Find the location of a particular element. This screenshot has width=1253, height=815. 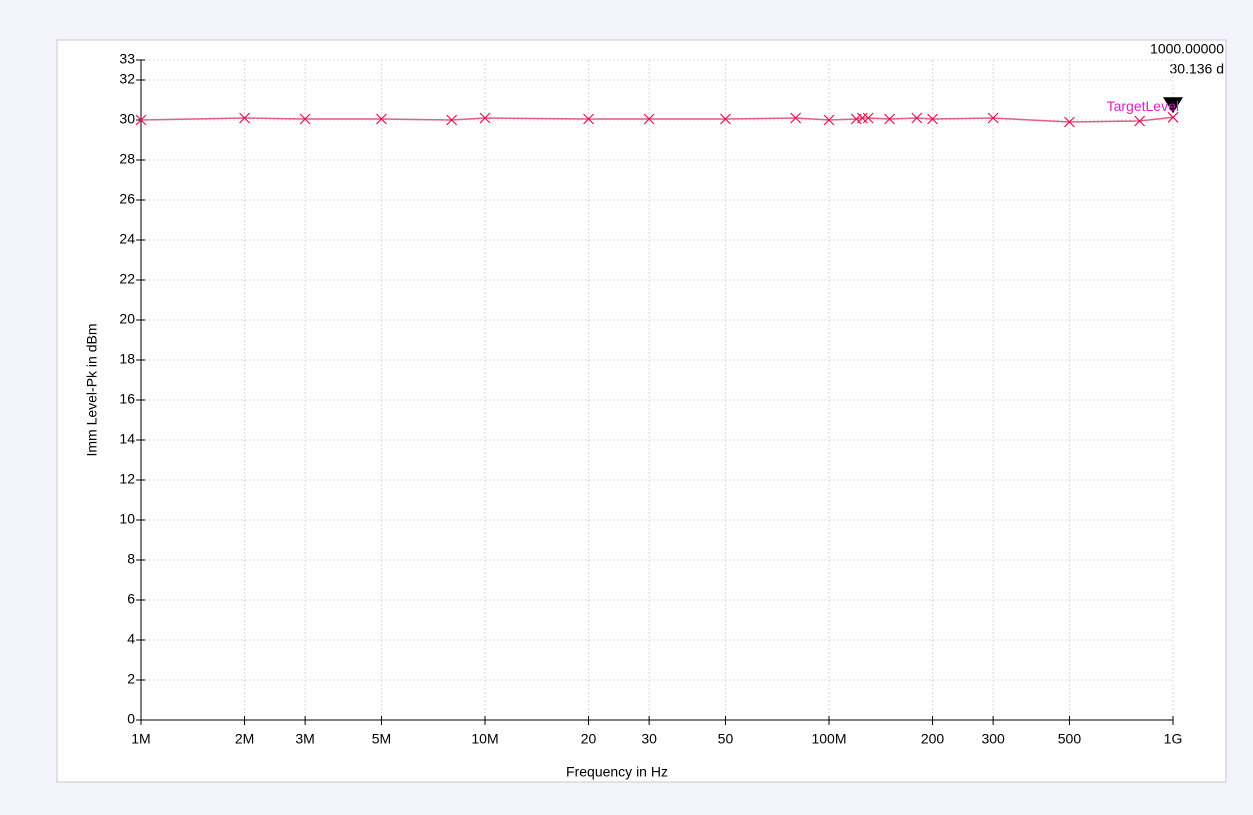

y-tick-label: 10 is located at coordinates (127, 519).